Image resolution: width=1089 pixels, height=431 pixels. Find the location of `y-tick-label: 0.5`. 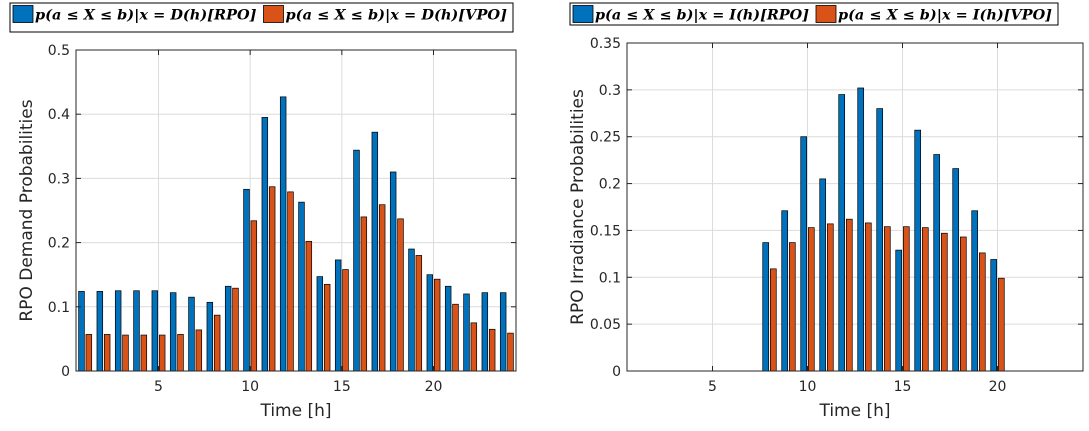

y-tick-label: 0.5 is located at coordinates (59, 51).